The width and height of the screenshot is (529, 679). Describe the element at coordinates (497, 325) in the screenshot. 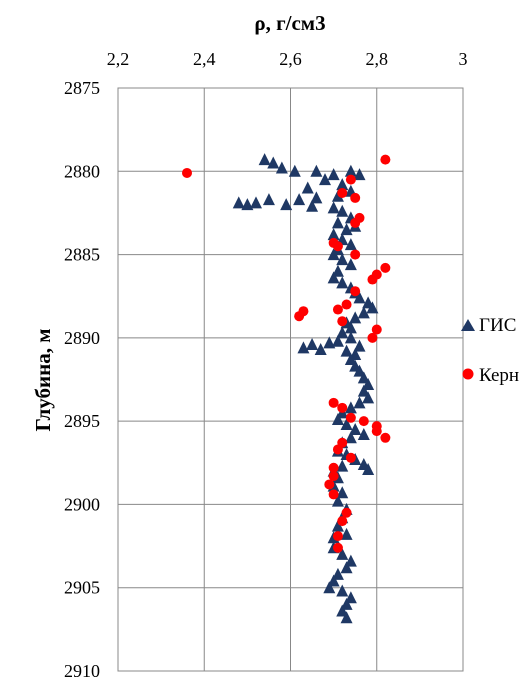

I see `legend-label-gis: ГИС` at that location.